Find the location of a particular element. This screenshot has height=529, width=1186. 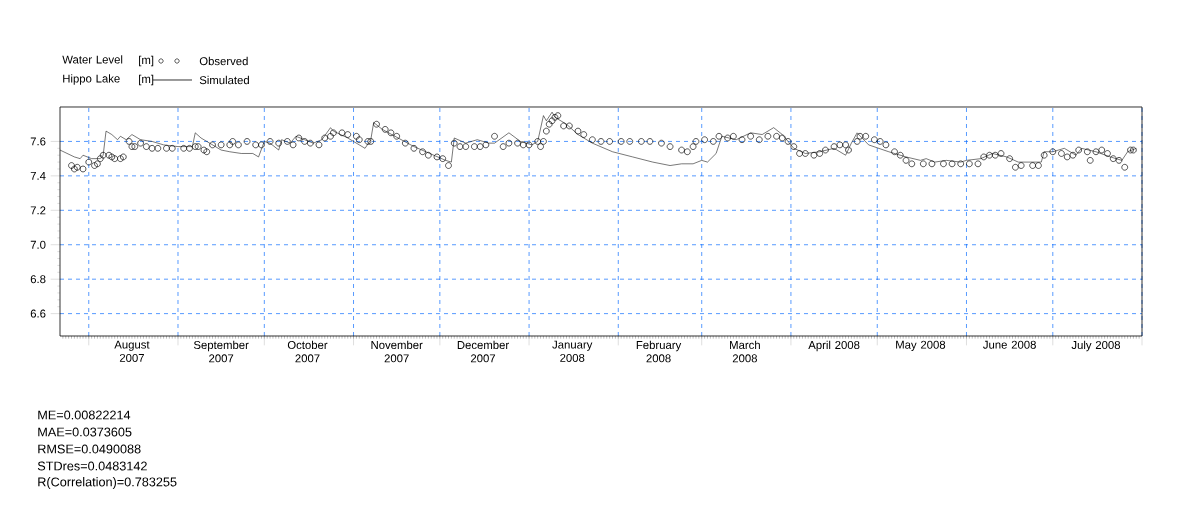

legend-label: Simulated is located at coordinates (224, 80).